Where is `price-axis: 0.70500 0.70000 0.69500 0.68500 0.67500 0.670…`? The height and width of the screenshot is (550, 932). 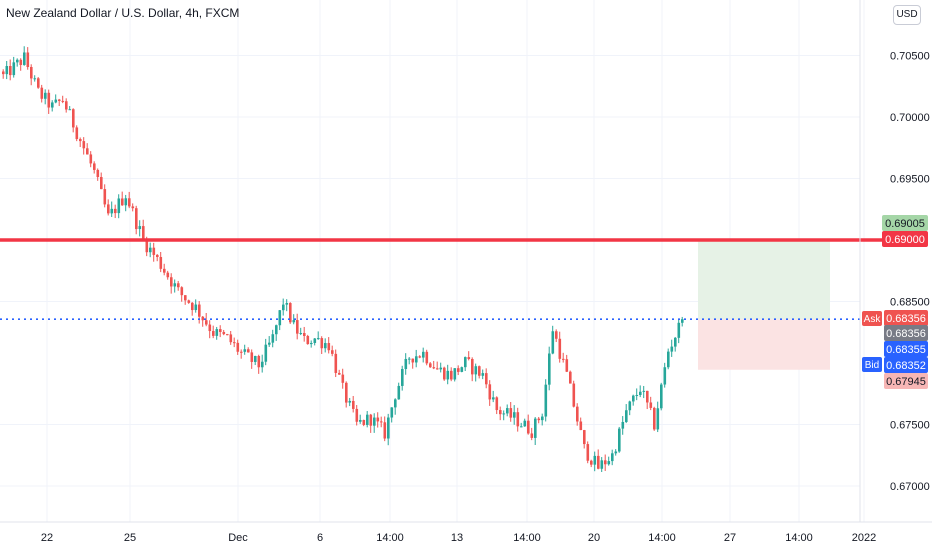 price-axis: 0.70500 0.70000 0.69500 0.68500 0.67500 0.670… is located at coordinates (910, 272).